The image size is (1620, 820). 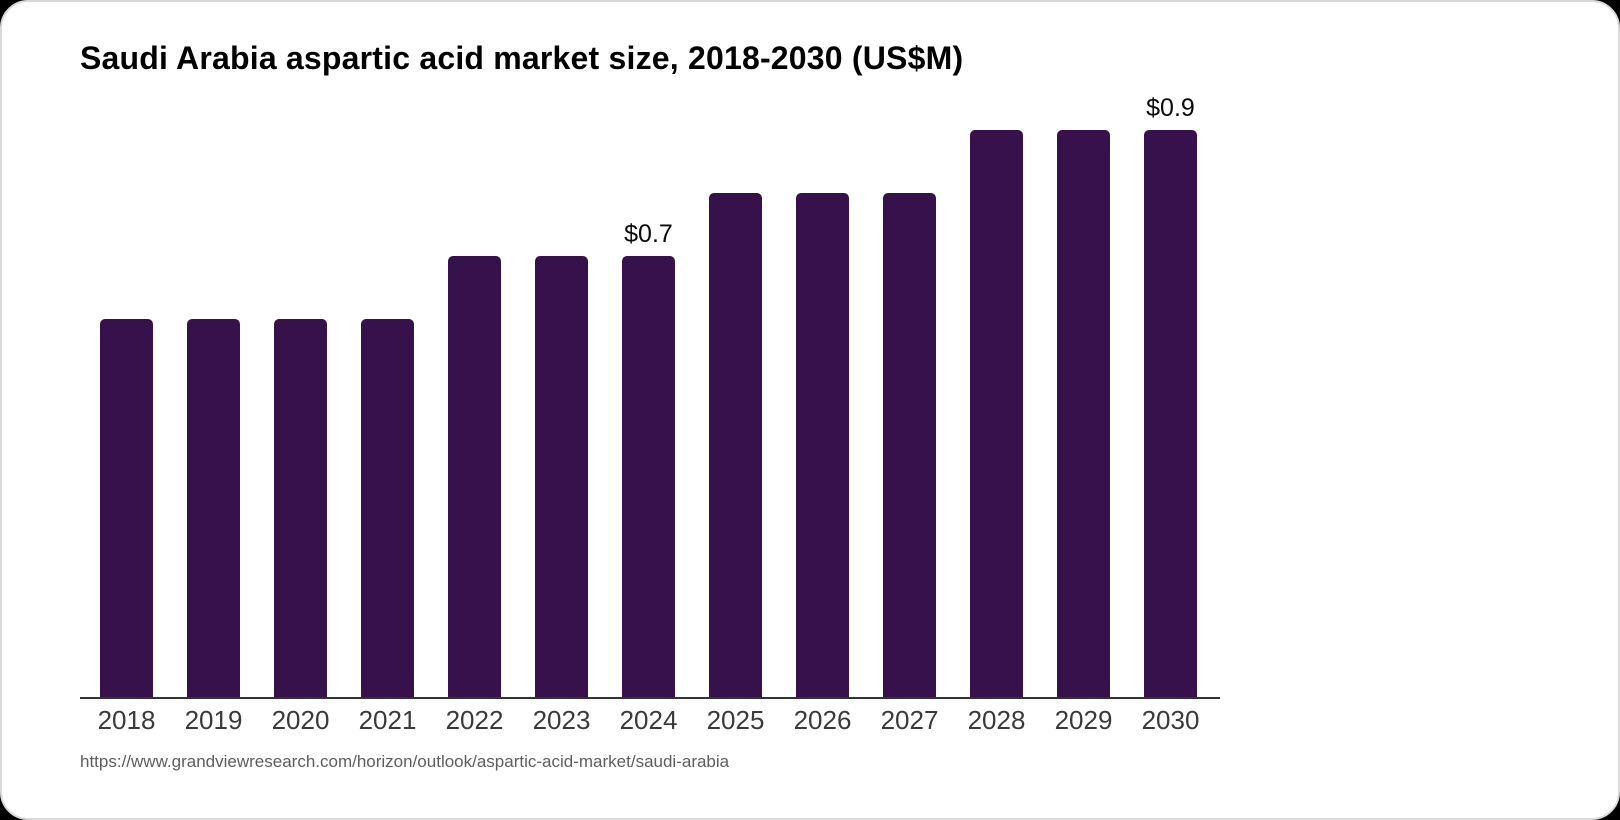 I want to click on x-tick-label-2022: 2022, so click(x=474, y=720).